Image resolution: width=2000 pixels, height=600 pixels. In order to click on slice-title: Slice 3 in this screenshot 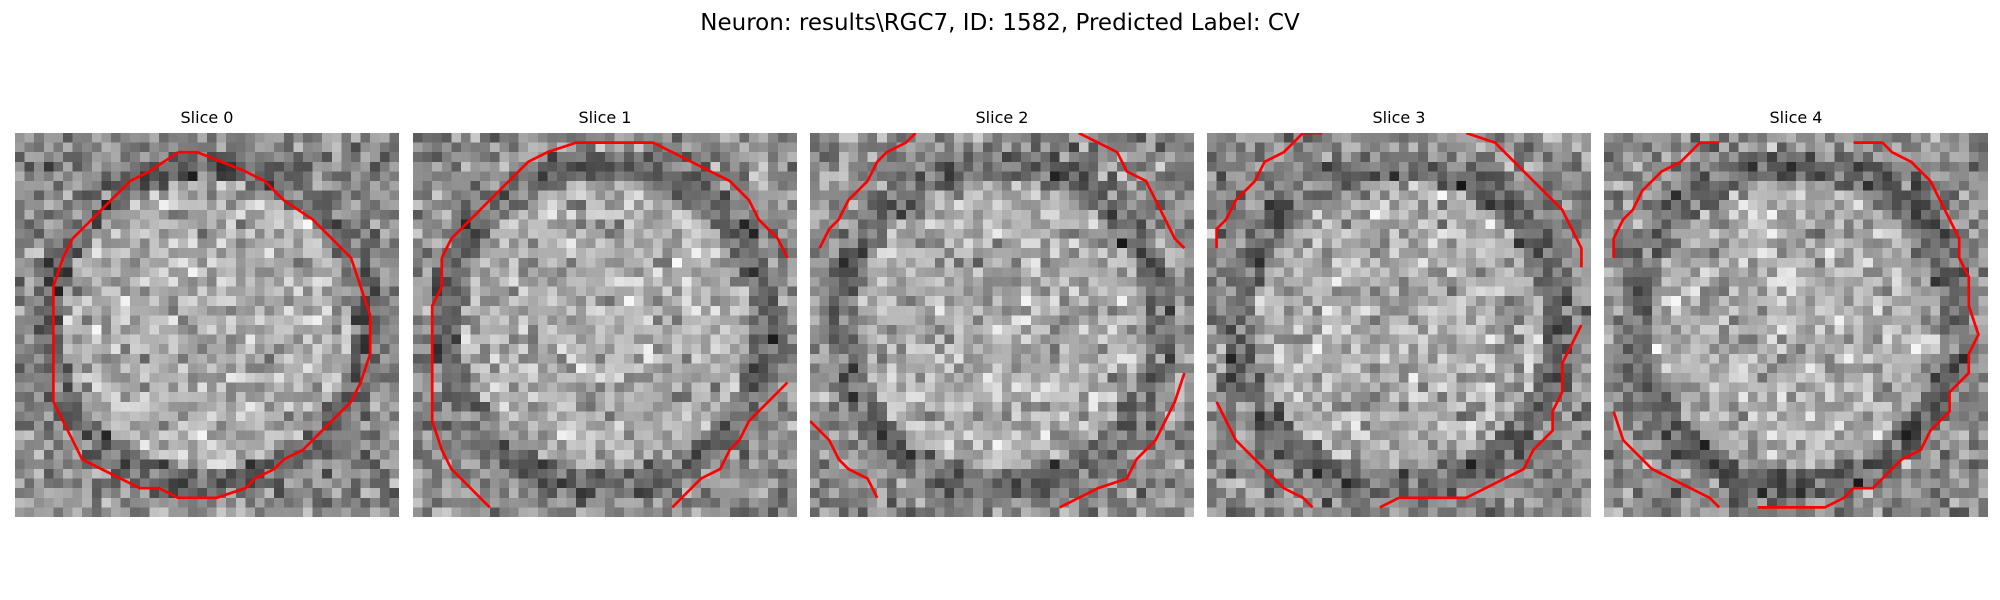, I will do `click(1399, 117)`.